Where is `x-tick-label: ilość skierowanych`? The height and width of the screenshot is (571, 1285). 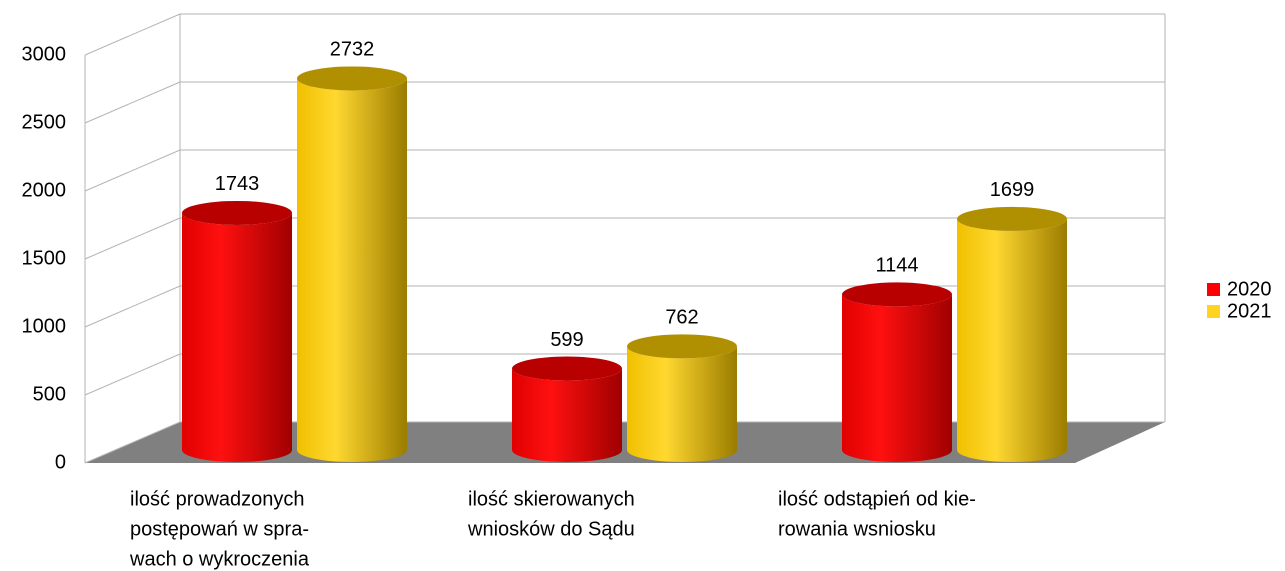
x-tick-label: ilość skierowanych is located at coordinates (551, 499).